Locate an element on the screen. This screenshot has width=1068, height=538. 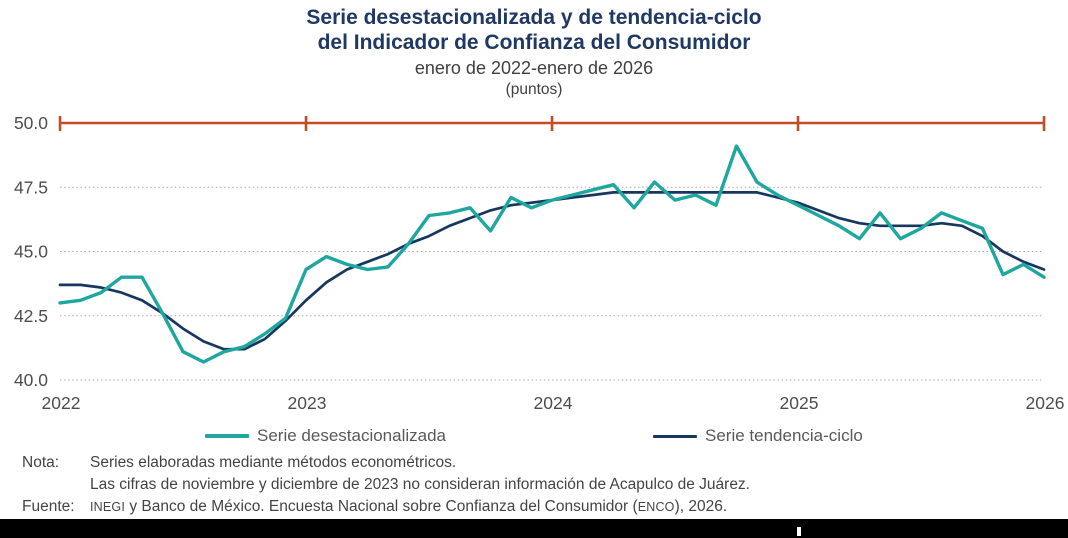
x-tick-label: 2025 is located at coordinates (799, 403).